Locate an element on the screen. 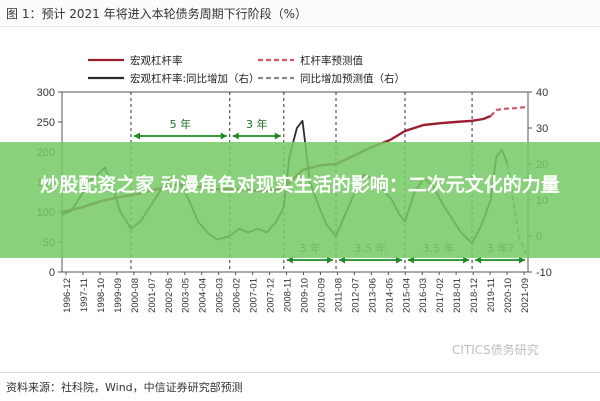  overlay-banner-text: 炒股配资之家 动漫角色对现实生活的影响：二次元文化的力量 is located at coordinates (300, 185).